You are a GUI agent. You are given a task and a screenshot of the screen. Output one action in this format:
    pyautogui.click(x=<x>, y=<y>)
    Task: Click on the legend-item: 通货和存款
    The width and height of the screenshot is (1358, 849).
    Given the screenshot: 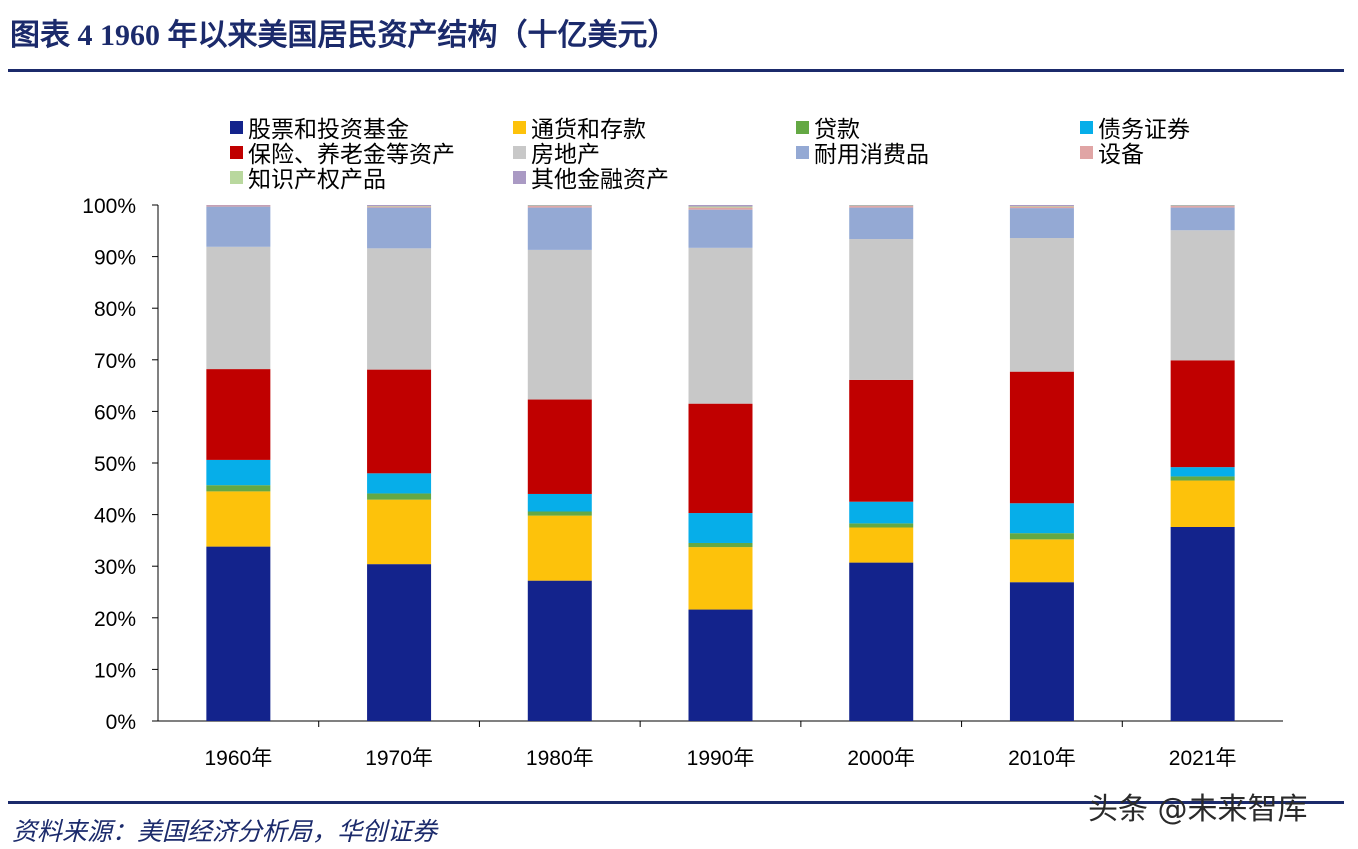 What is the action you would take?
    pyautogui.click(x=579, y=127)
    